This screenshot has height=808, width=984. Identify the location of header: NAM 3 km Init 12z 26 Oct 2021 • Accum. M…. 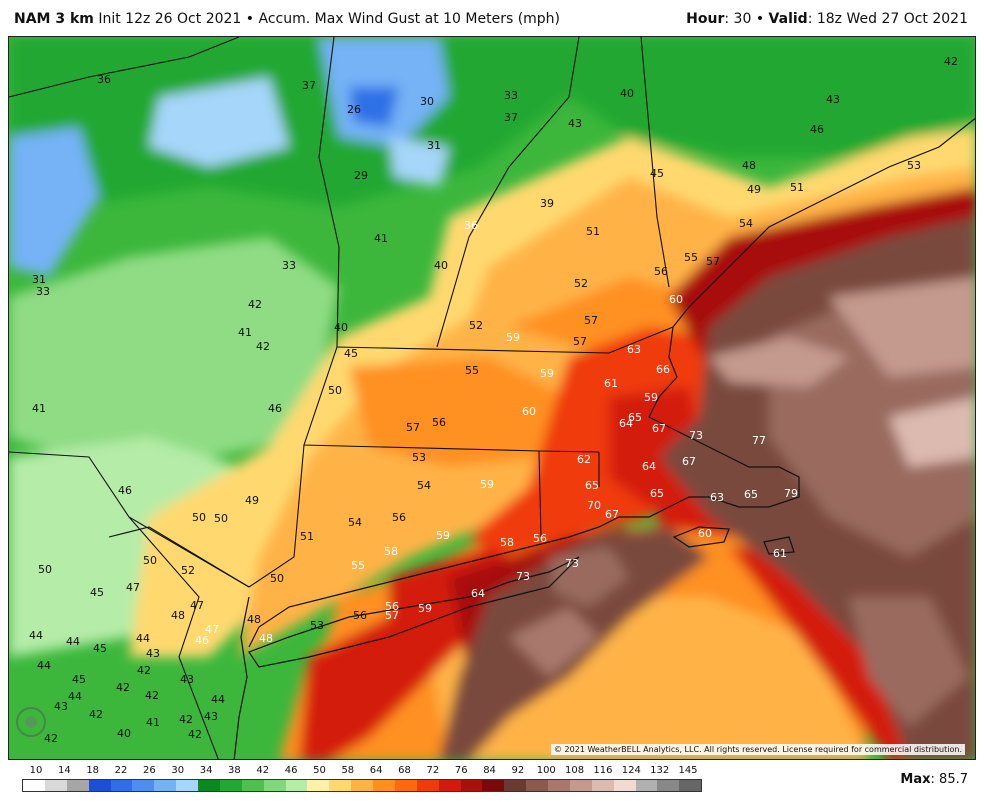
(492, 18).